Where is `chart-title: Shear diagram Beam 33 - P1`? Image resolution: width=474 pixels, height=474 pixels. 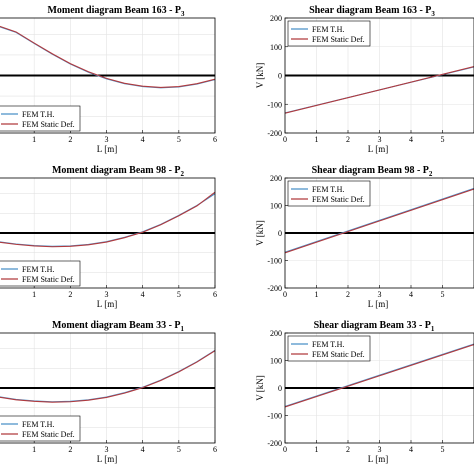
chart-title: Shear diagram Beam 33 - P1 is located at coordinates (374, 326).